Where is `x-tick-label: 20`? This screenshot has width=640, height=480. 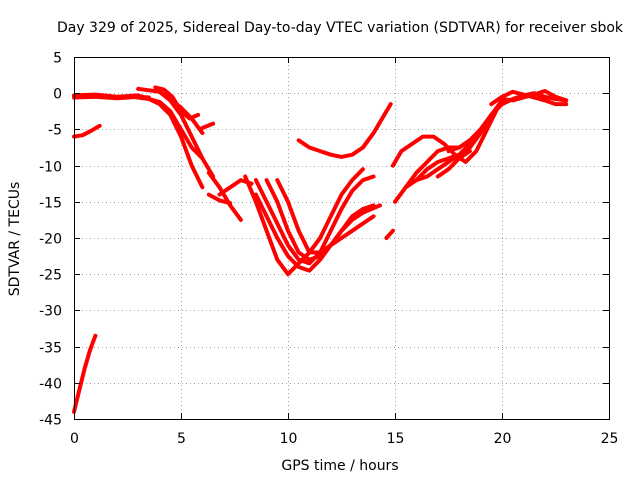
x-tick-label: 20 is located at coordinates (503, 439).